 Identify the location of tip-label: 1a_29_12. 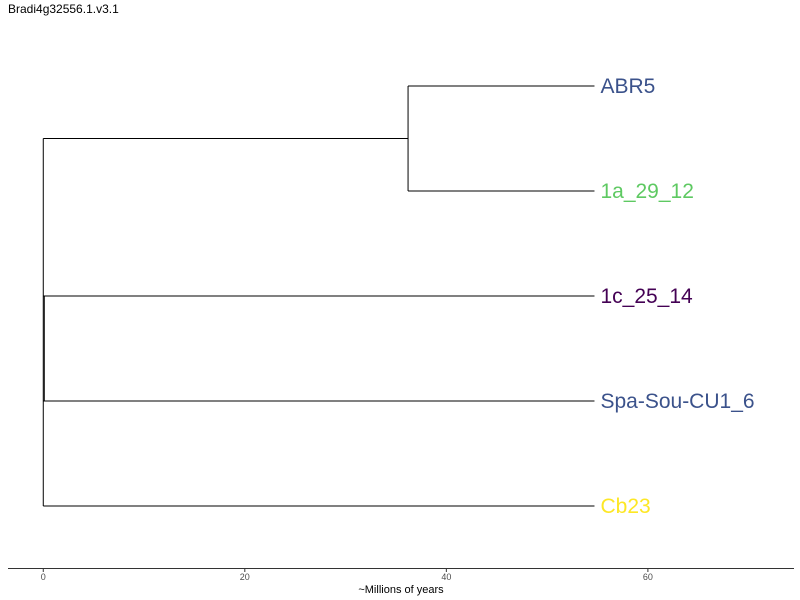
(646, 191).